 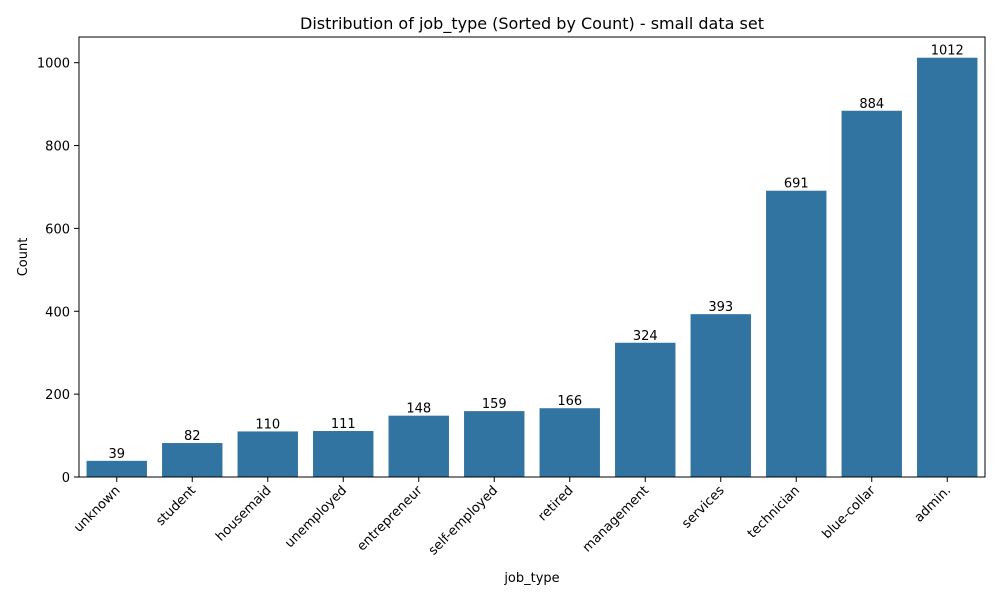 What do you see at coordinates (871, 293) in the screenshot?
I see `bar-blue-collar` at bounding box center [871, 293].